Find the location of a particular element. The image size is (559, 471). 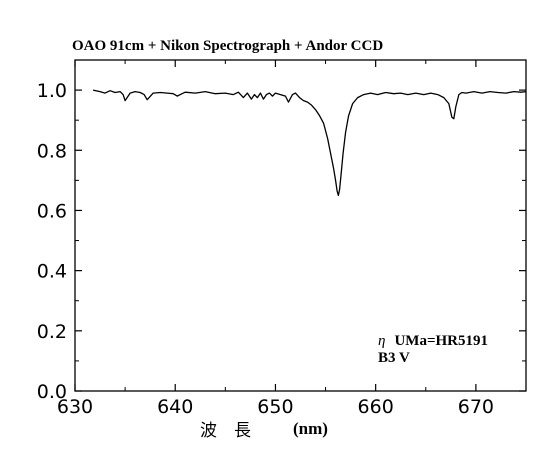

star-name: UMa=HR5191 is located at coordinates (441, 341).